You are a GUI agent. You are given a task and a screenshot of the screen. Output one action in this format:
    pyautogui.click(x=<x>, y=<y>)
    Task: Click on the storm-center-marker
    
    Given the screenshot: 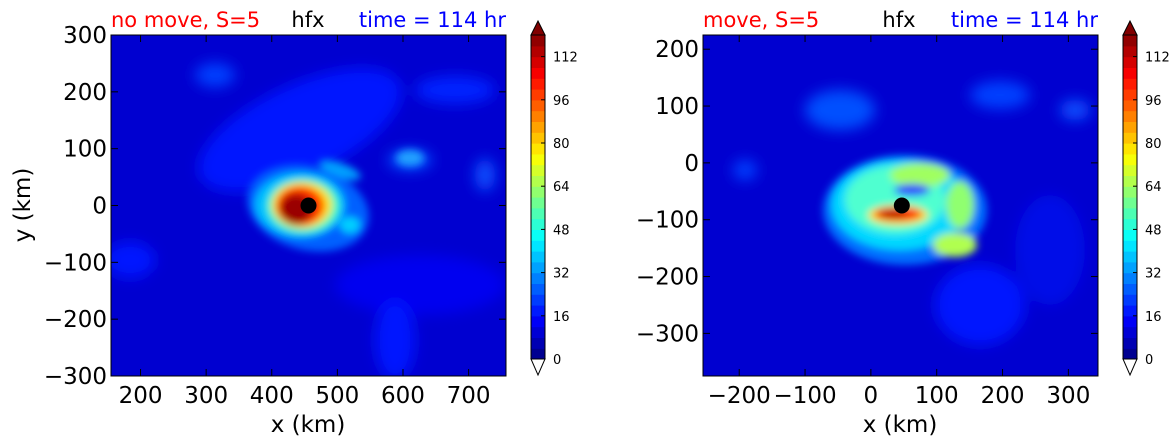 What is the action you would take?
    pyautogui.click(x=308, y=205)
    